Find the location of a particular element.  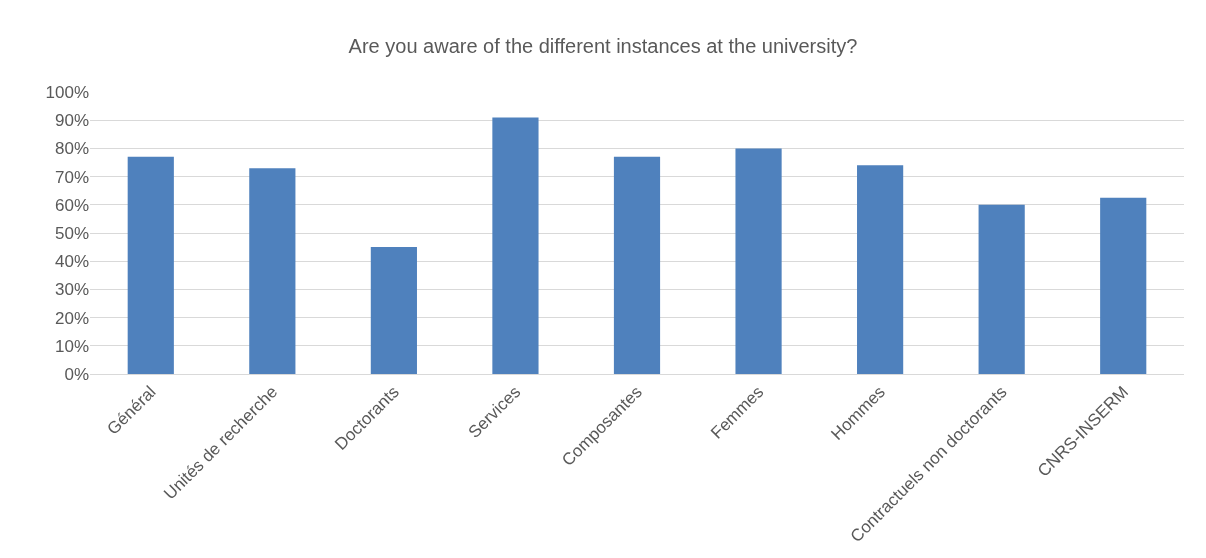

y-tick-label: 0% is located at coordinates (76, 374).